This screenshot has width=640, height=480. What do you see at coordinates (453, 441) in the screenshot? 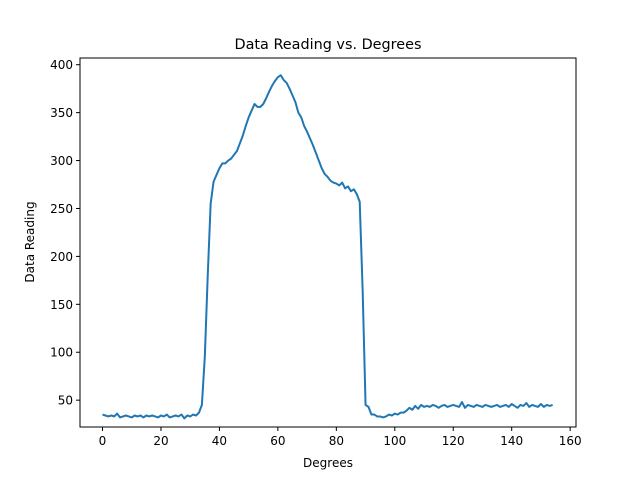
I see `x-tick-label: 120` at bounding box center [453, 441].